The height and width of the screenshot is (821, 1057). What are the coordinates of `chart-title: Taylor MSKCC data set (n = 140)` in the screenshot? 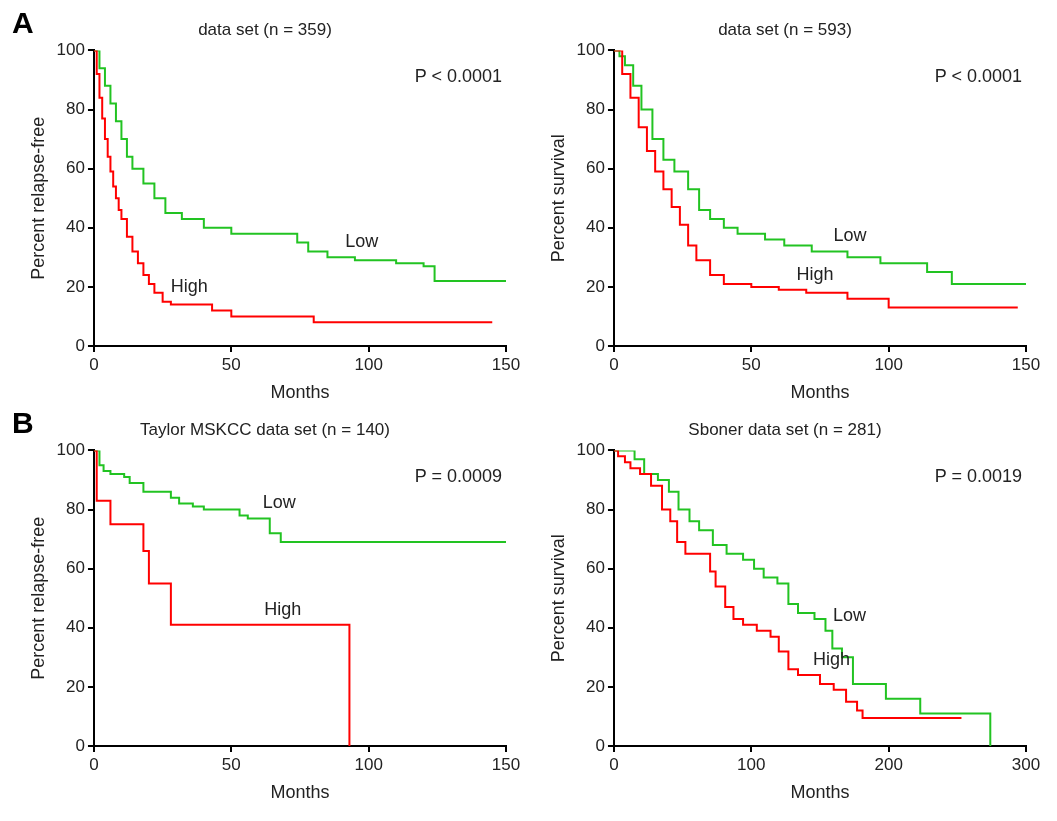 It's located at (265, 429).